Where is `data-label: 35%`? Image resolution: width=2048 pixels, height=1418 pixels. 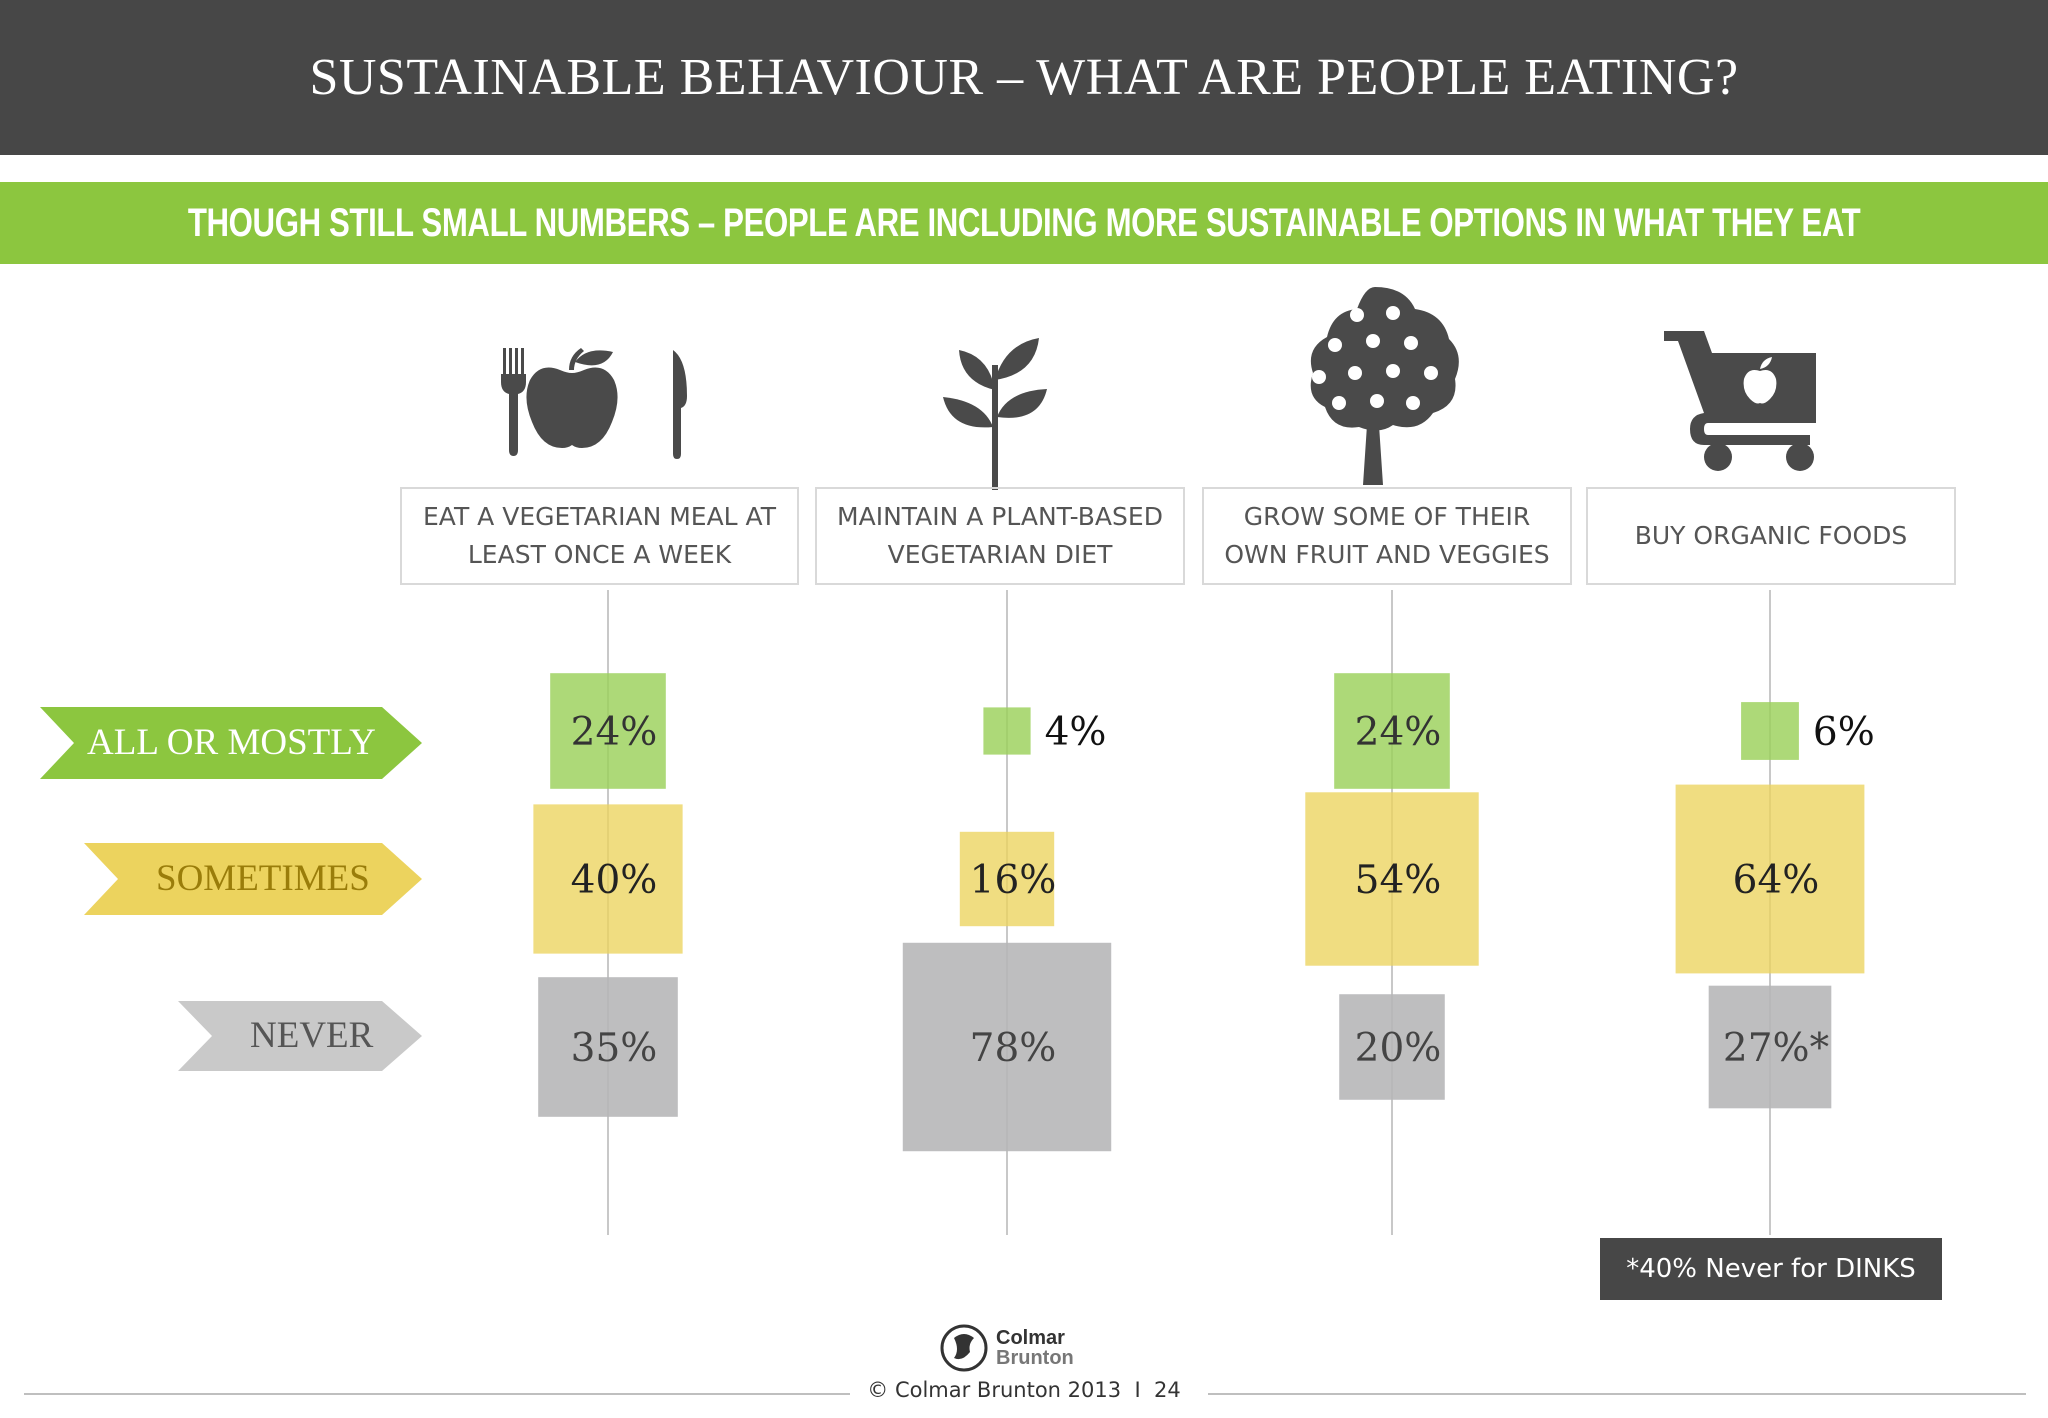 data-label: 35% is located at coordinates (614, 1048).